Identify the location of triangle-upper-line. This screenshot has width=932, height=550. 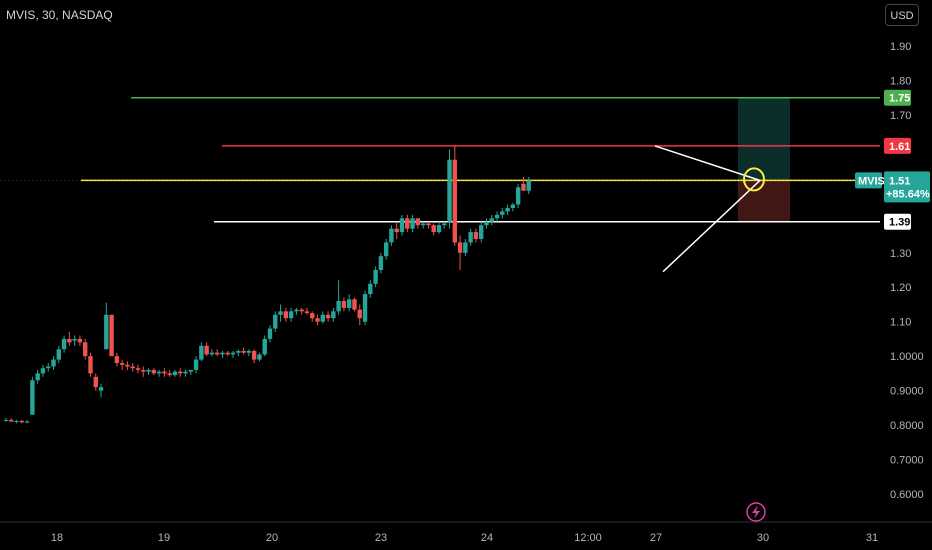
(707, 163).